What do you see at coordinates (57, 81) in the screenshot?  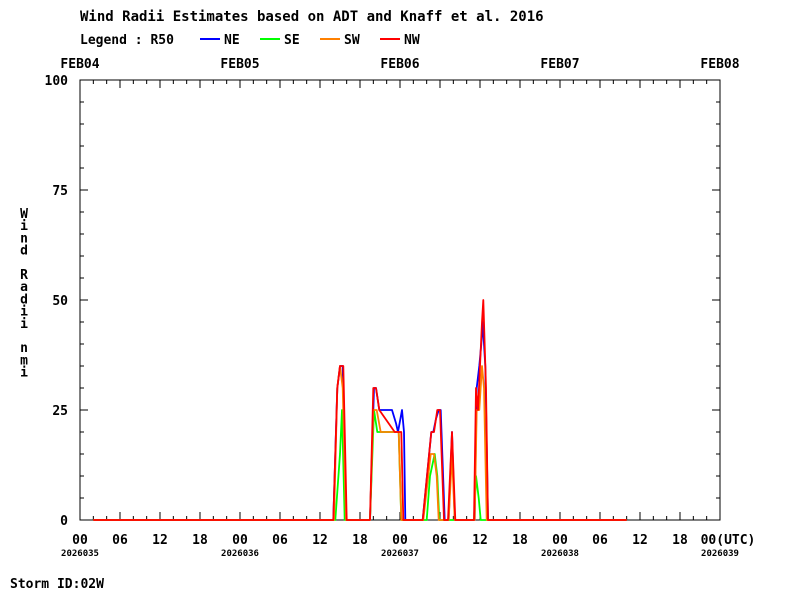 I see `y-tick-label: 100` at bounding box center [57, 81].